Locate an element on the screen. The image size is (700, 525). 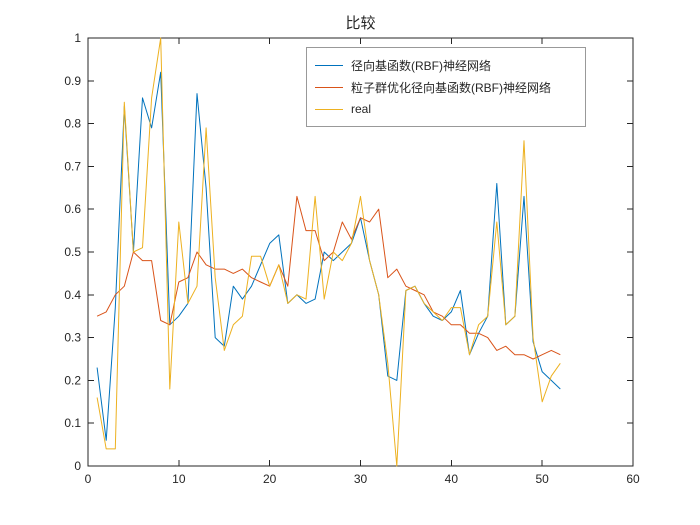
legend-label-pso-rbf: 粒子群优化径向基函数(RBF)神经网络 is located at coordinates (451, 87).